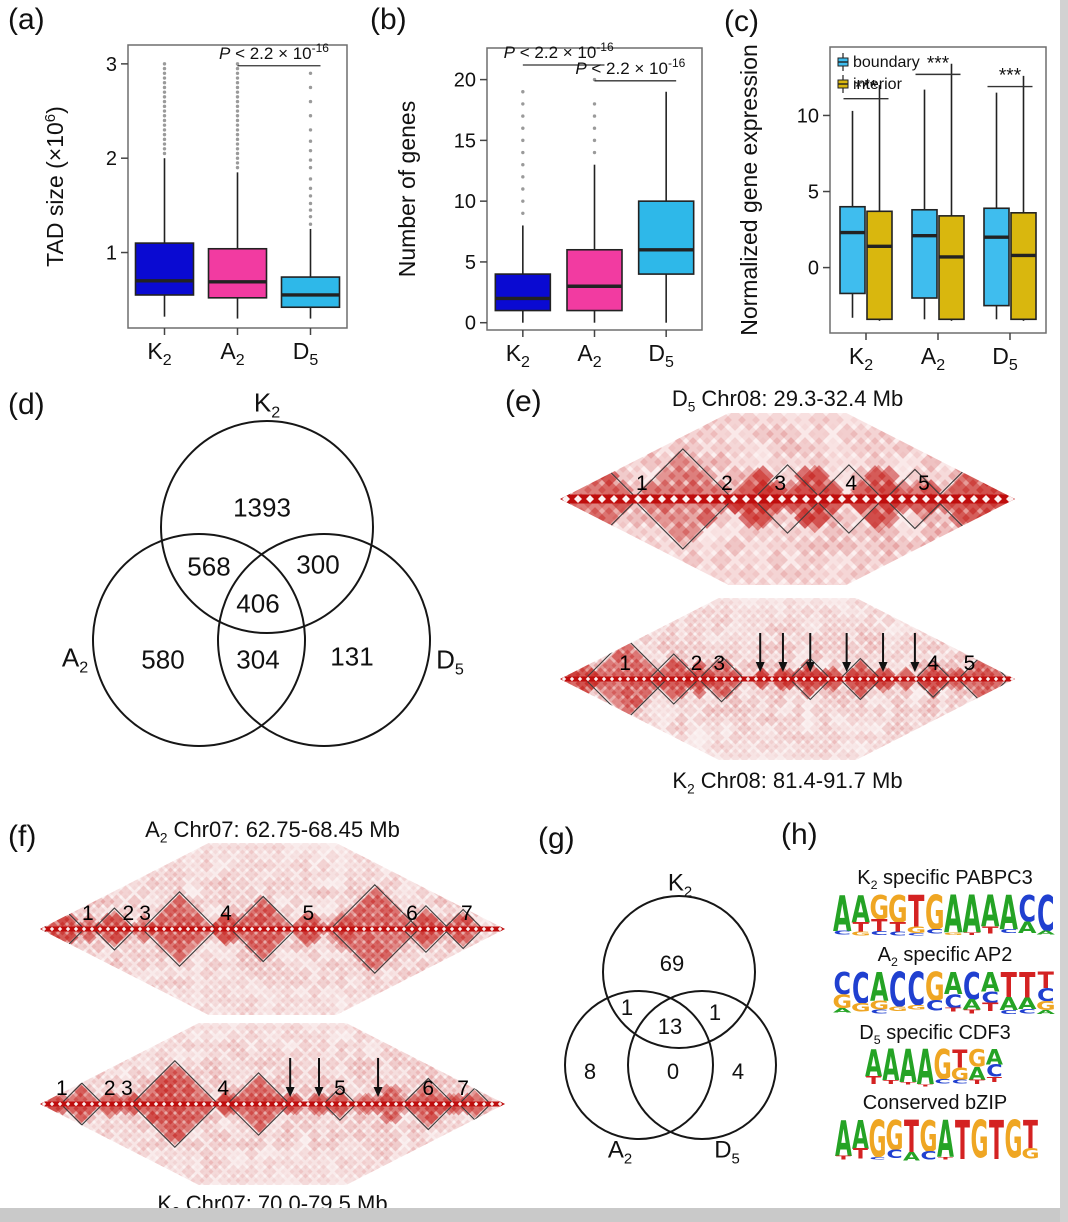 The image size is (1068, 1222). Describe the element at coordinates (590, 1071) in the screenshot. I see `venn-count-a2-only: 8` at that location.